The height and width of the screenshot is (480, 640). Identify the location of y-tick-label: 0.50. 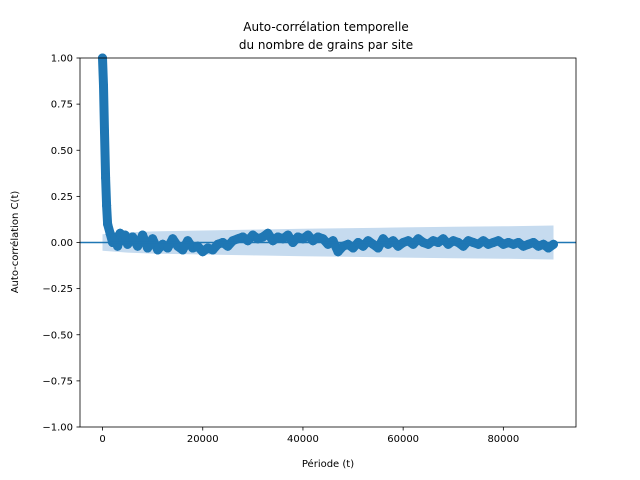
(62, 151).